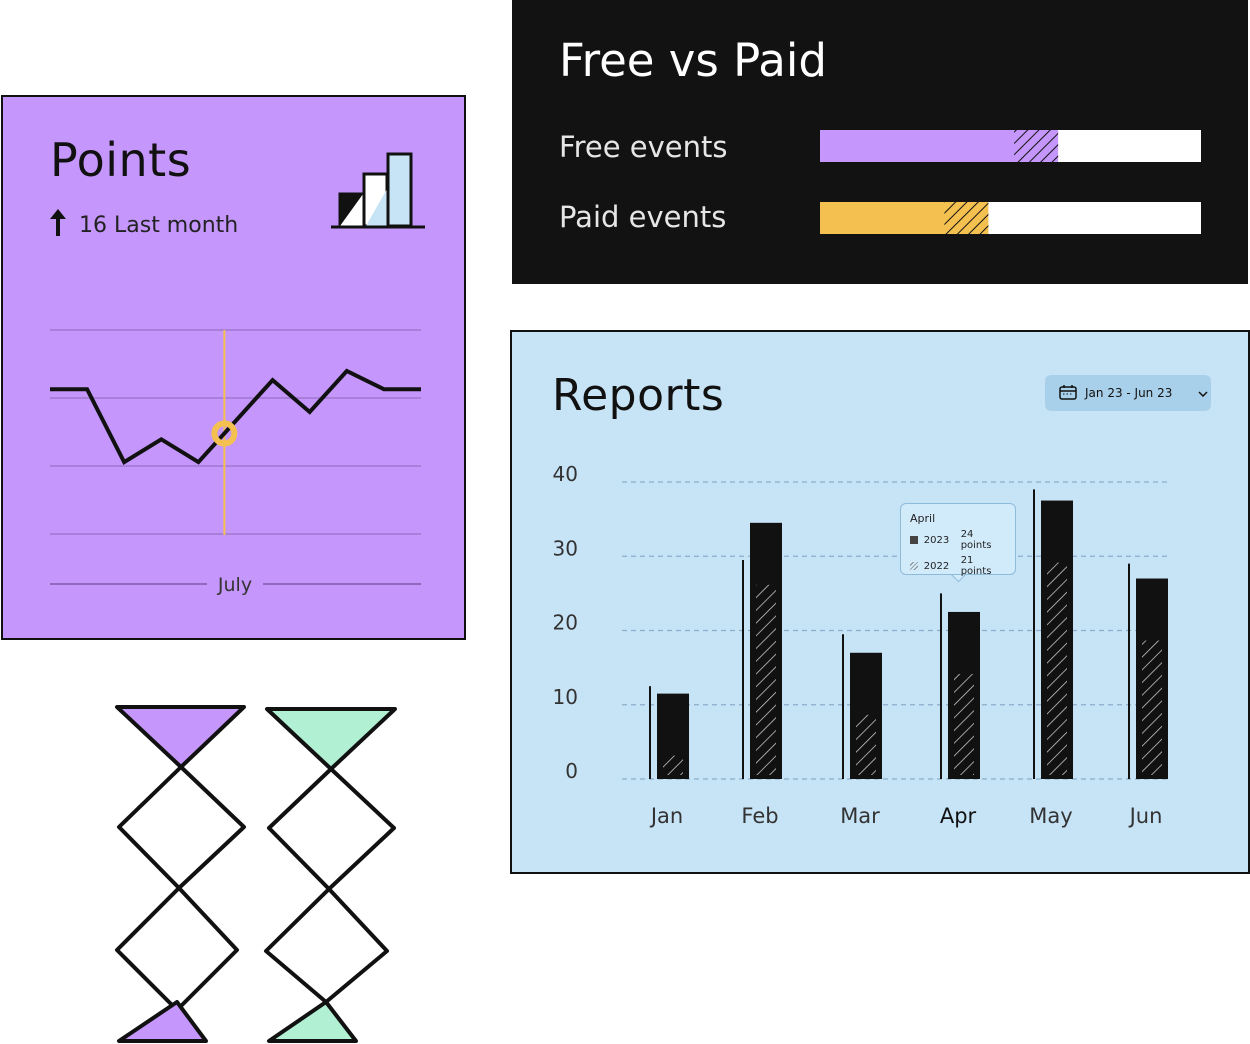 The image size is (1250, 1044). Describe the element at coordinates (866, 744) in the screenshot. I see `bar-hatch-mar` at that location.